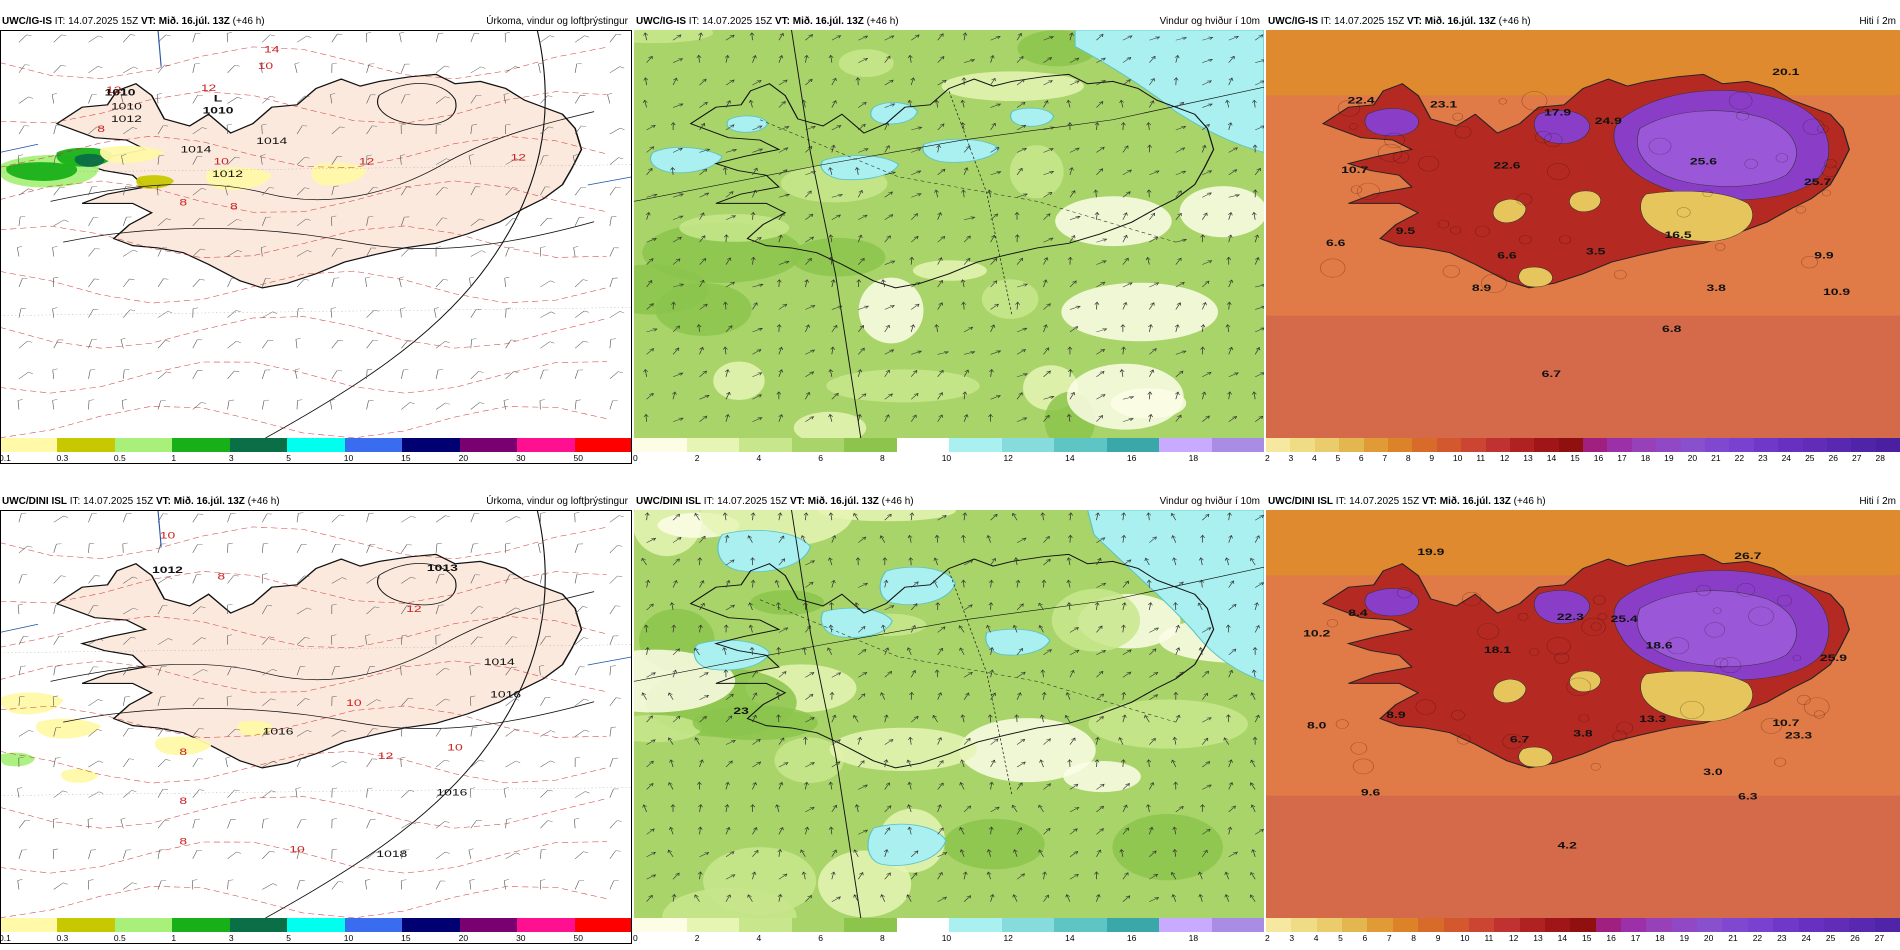  Describe the element at coordinates (68, 728) in the screenshot. I see `precip-region` at that location.